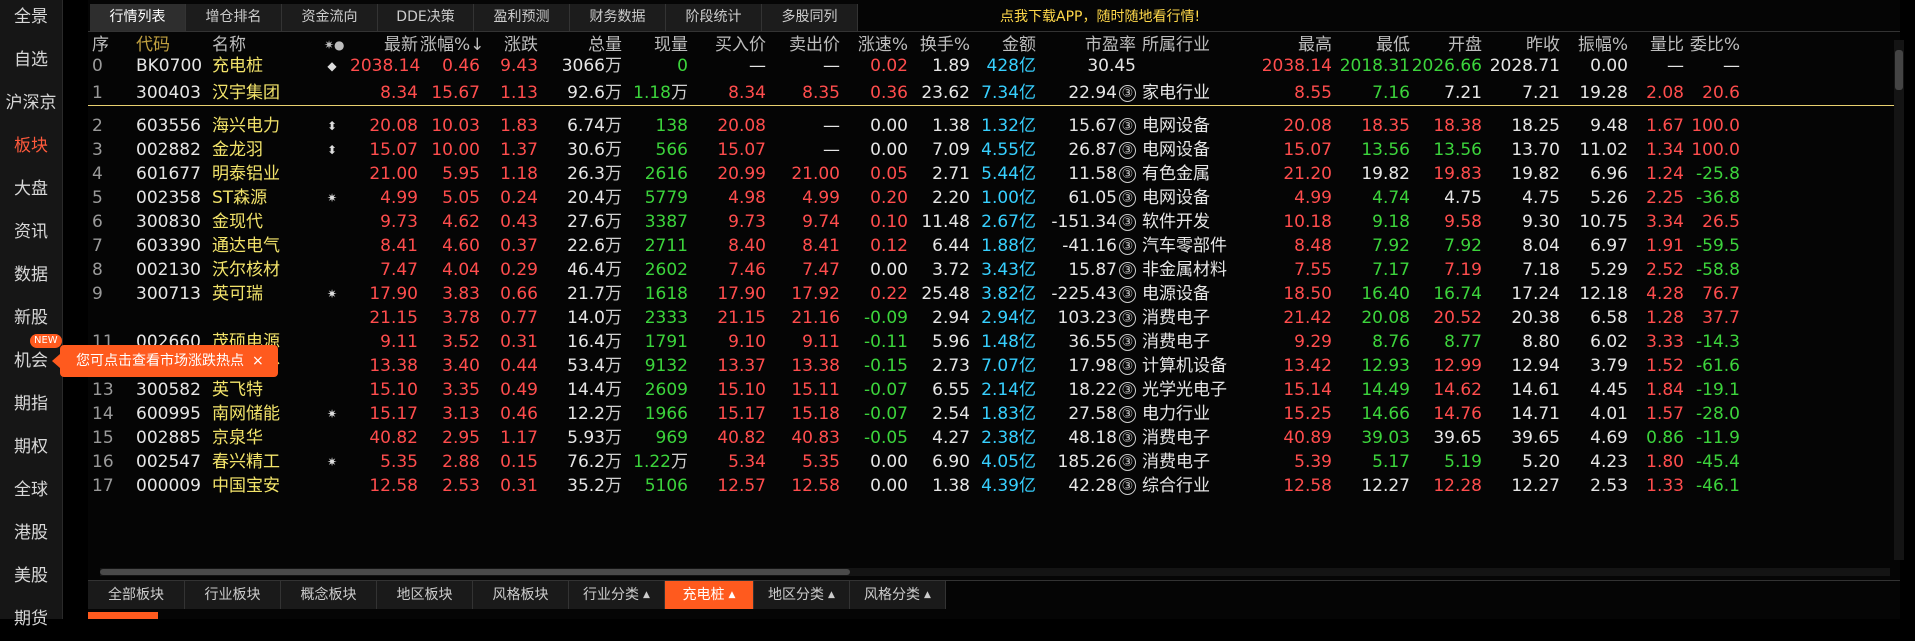 The height and width of the screenshot is (641, 1915). What do you see at coordinates (1714, 45) in the screenshot?
I see `column-header-wb: 委比%` at bounding box center [1714, 45].